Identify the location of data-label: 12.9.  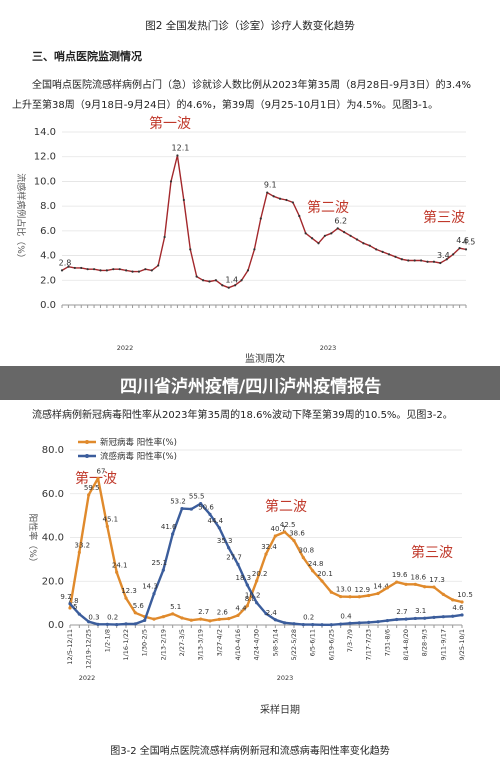
(363, 590).